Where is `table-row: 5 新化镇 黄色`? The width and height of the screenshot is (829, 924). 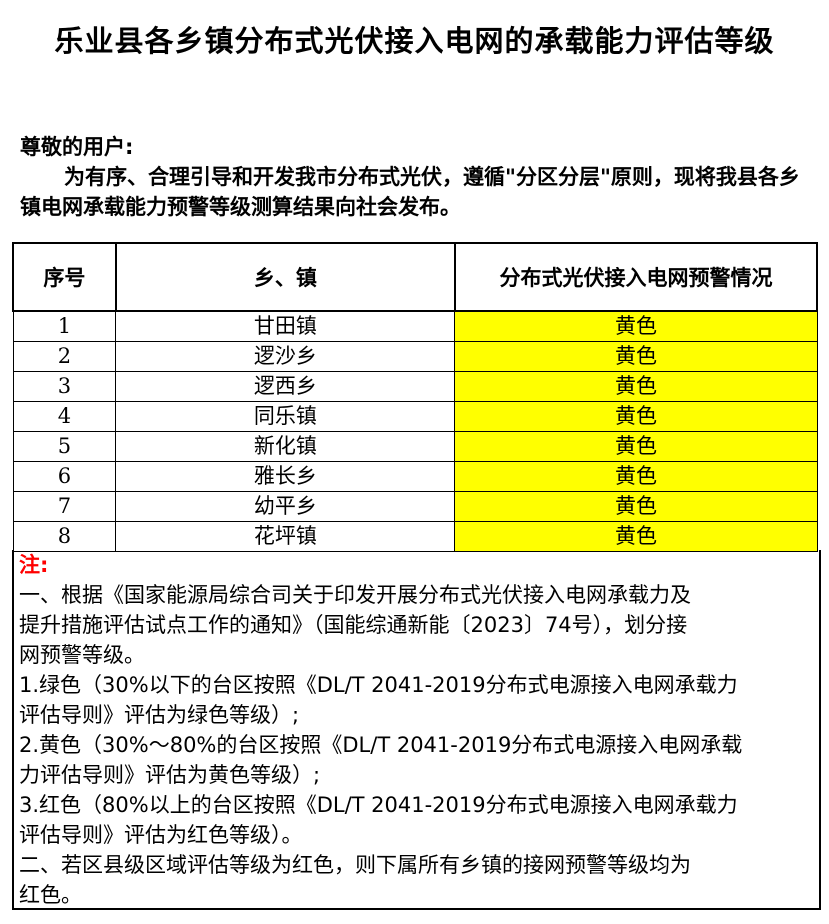 table-row: 5 新化镇 黄色 is located at coordinates (415, 446).